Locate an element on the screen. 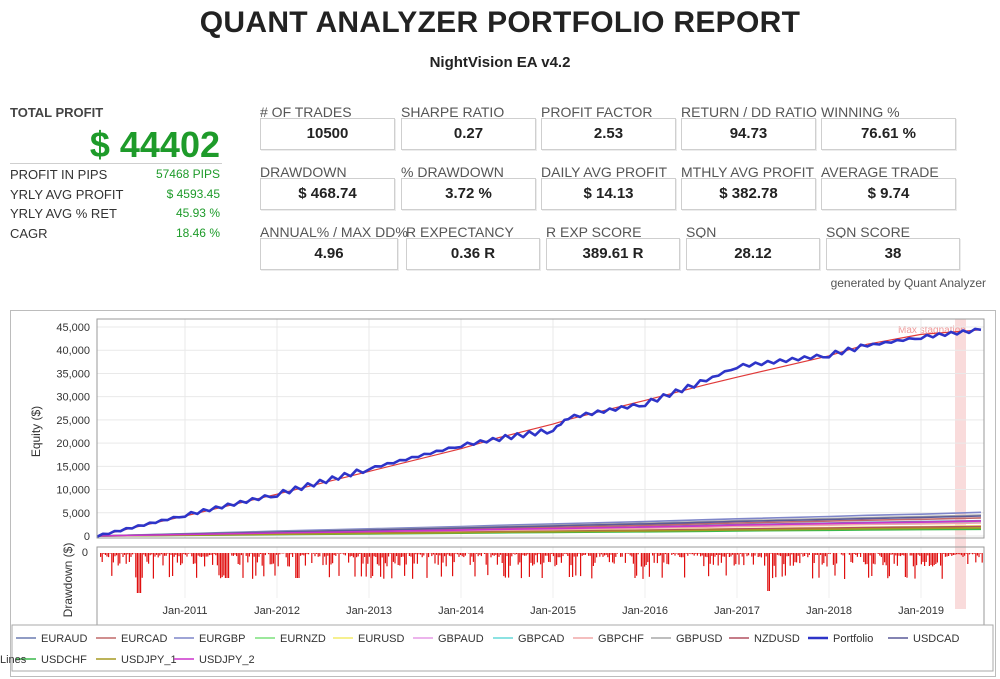 This screenshot has width=1000, height=679. stat-value-sharpe: 0.27 is located at coordinates (468, 134).